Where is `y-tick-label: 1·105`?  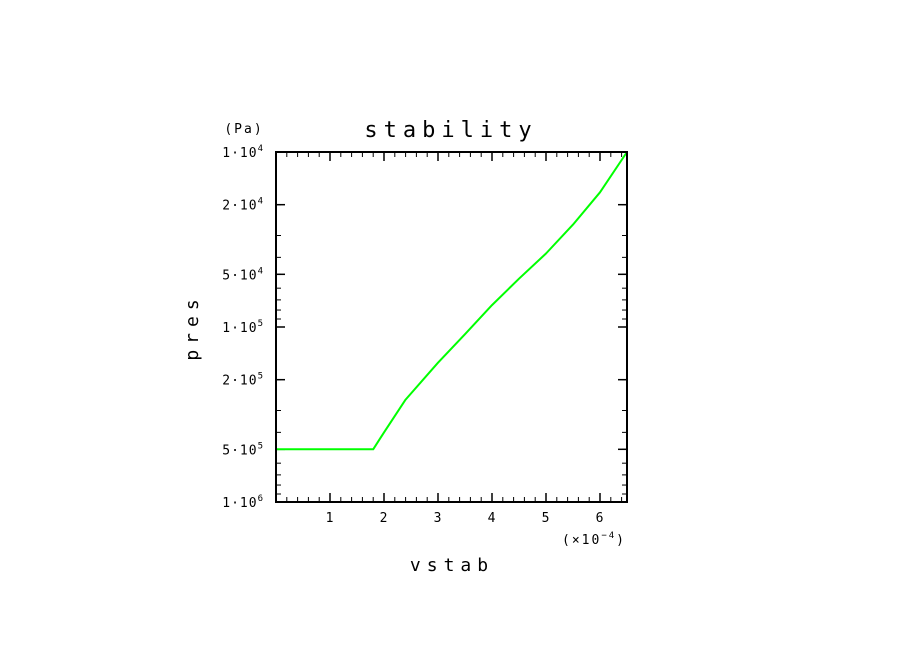
y-tick-label: 1·105 is located at coordinates (243, 327).